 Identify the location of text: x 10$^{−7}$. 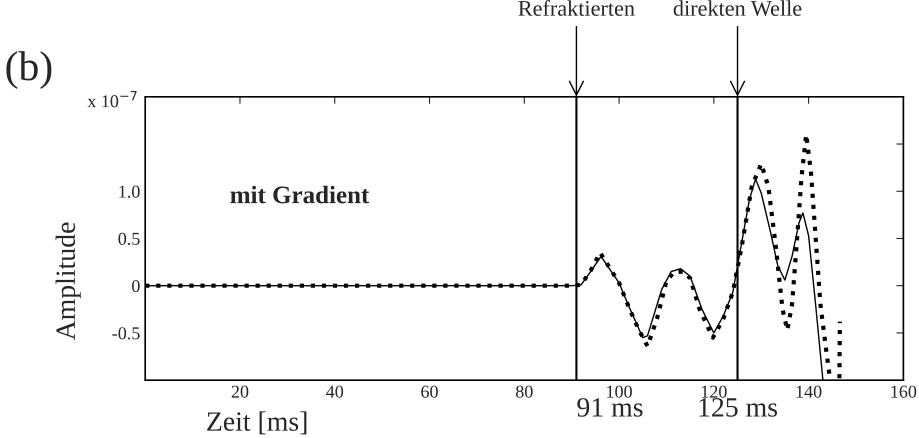
(112, 99).